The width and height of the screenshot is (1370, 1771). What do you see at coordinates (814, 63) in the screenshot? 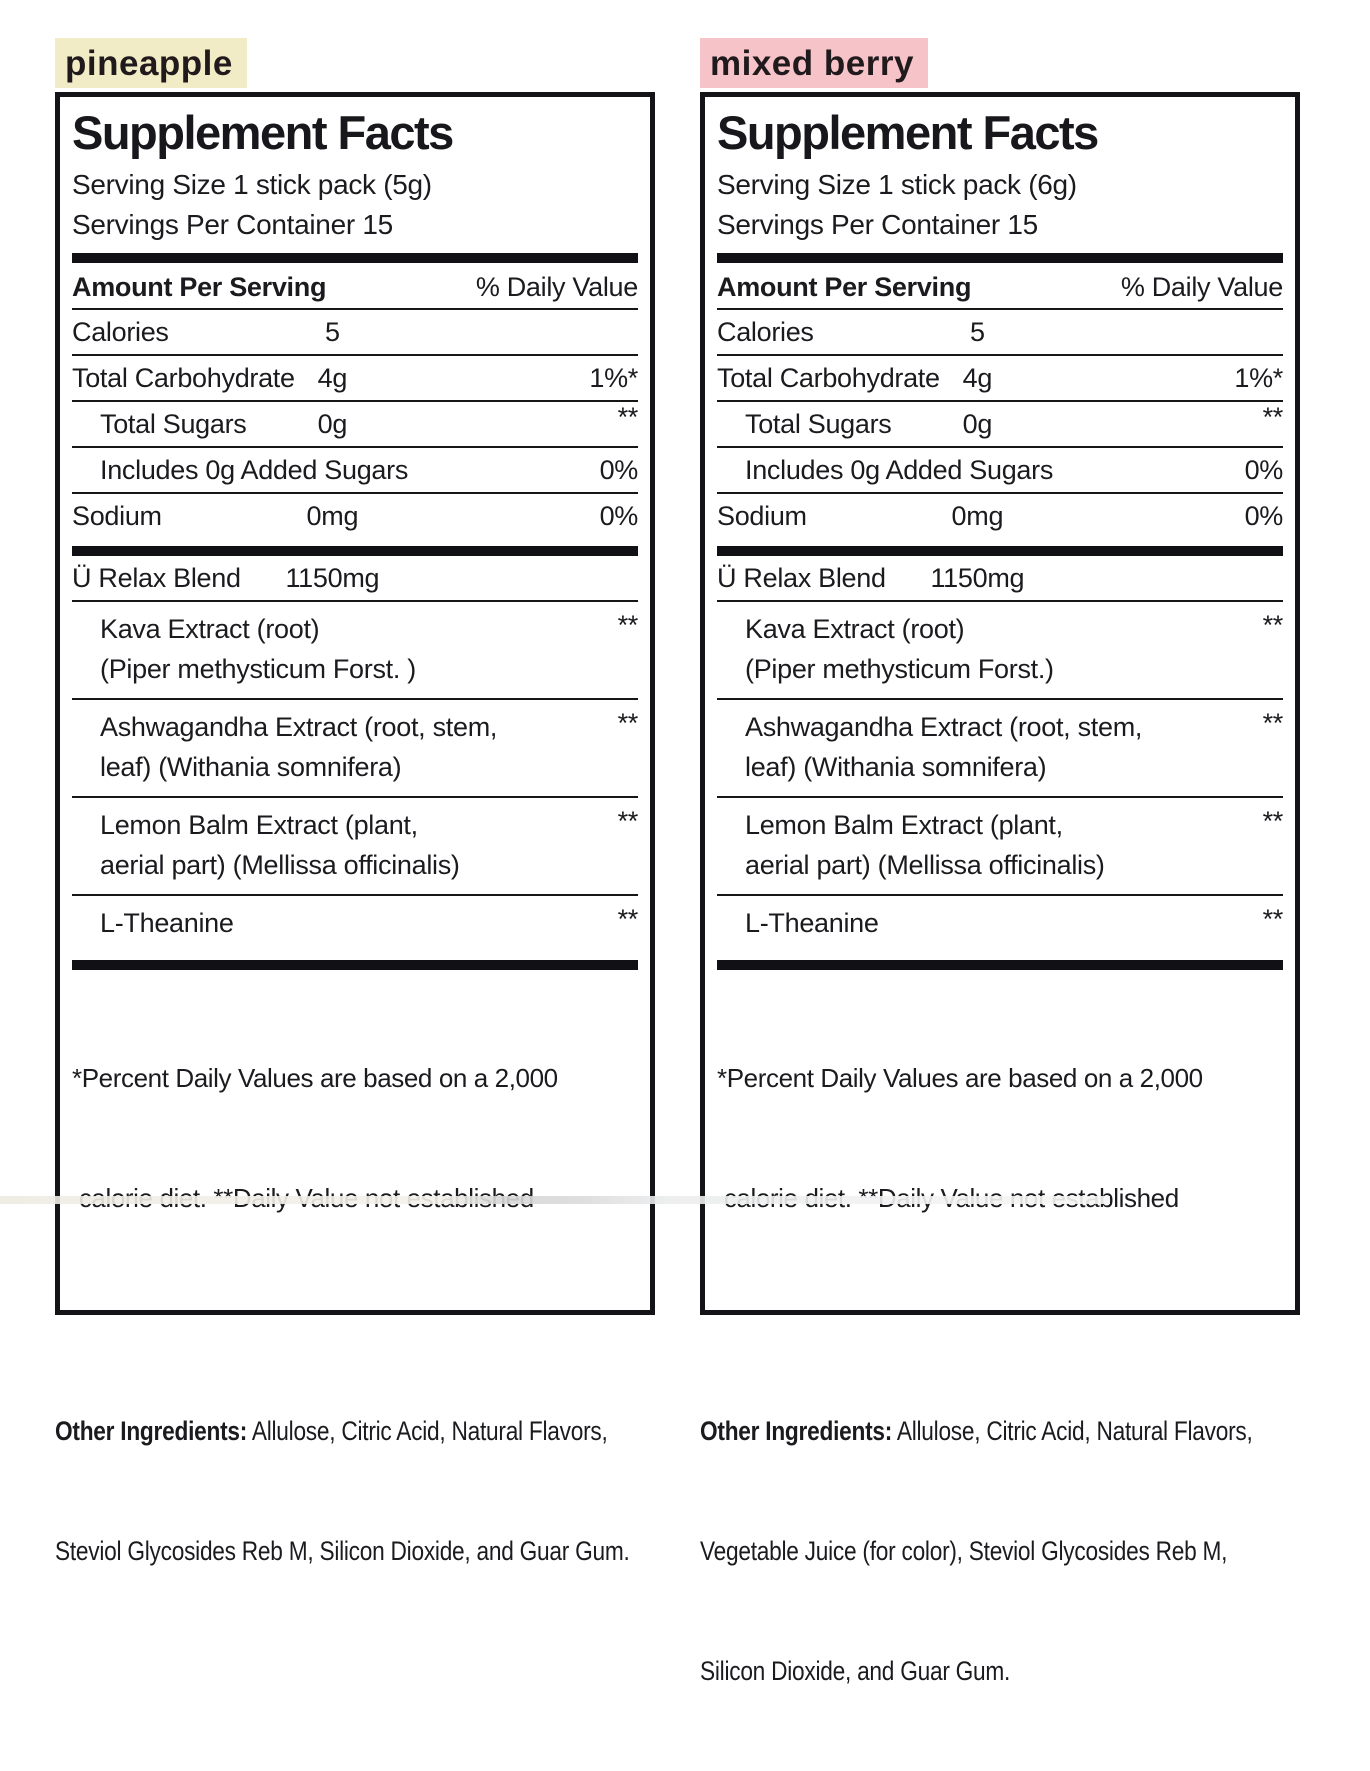
I see `flavor-tab-mixed-berry: mixed berry` at bounding box center [814, 63].